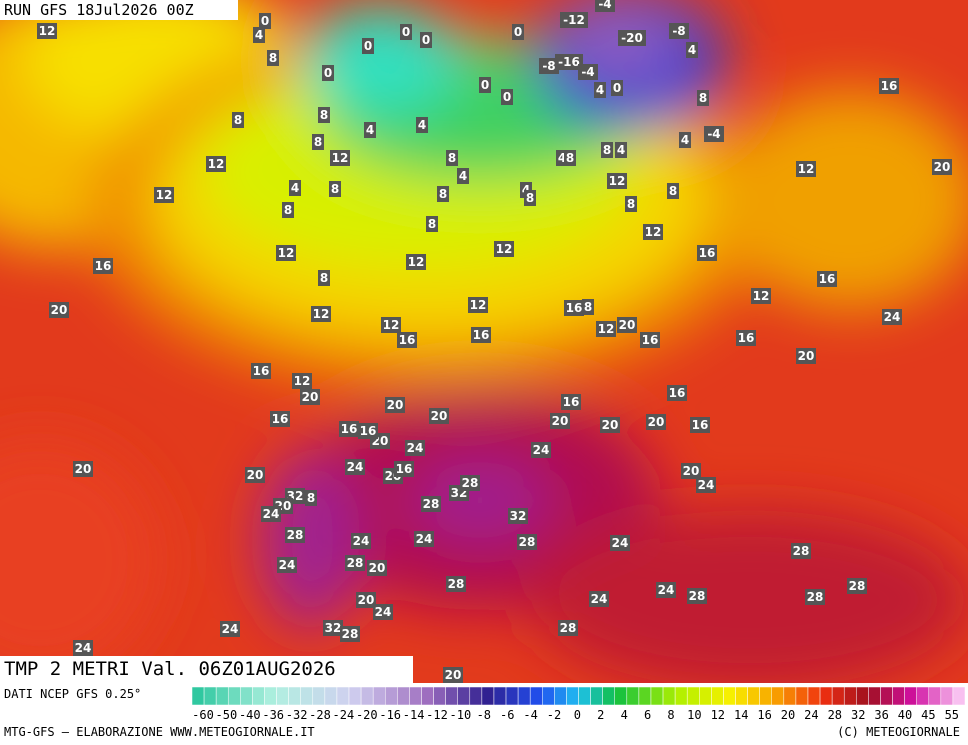 This screenshot has width=968, height=745. I want to click on scale-label: -36, so click(273, 715).